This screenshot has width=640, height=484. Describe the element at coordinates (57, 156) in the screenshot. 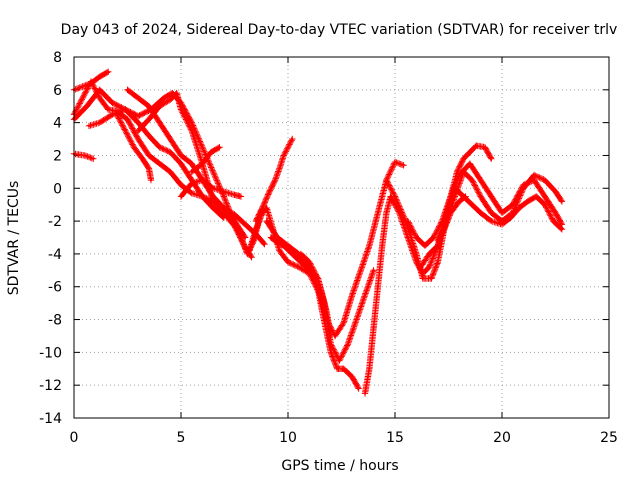

I see `y-tick-label: 2` at that location.